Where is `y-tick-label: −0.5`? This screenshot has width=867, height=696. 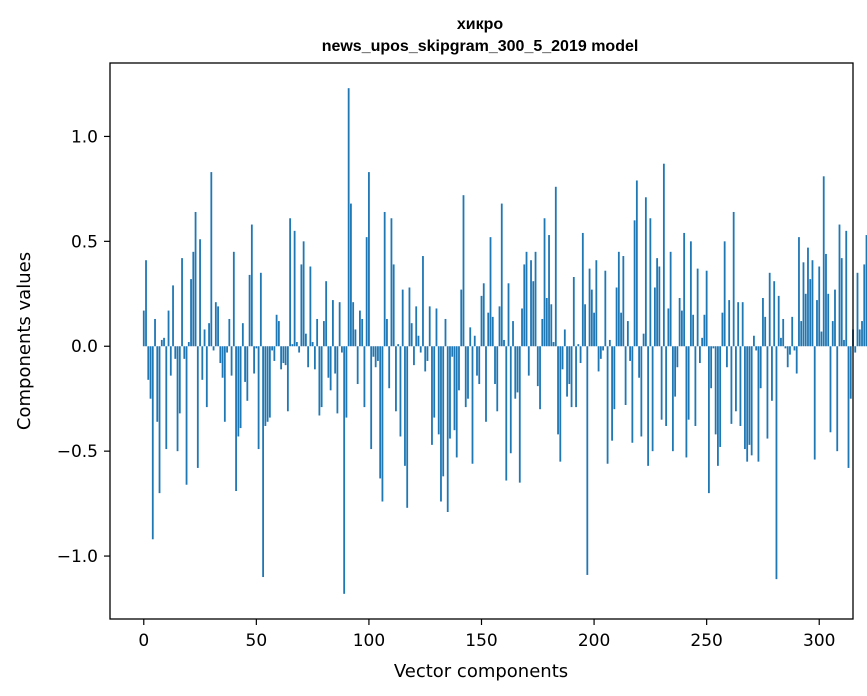
y-tick-label: −0.5 is located at coordinates (77, 452).